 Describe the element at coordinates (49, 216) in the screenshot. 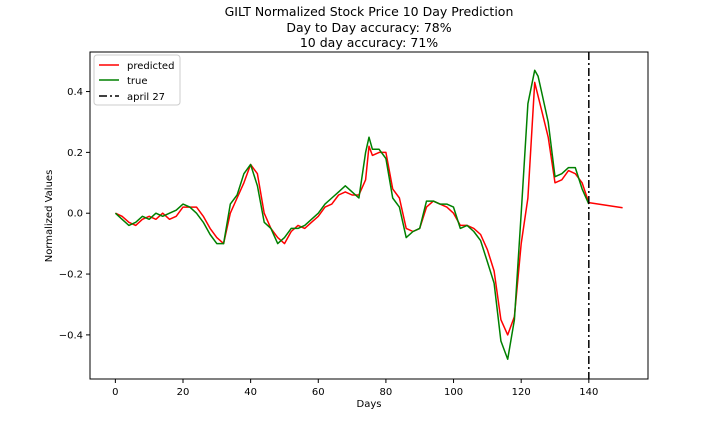

I see `y-axis-label: Normalized Values` at that location.